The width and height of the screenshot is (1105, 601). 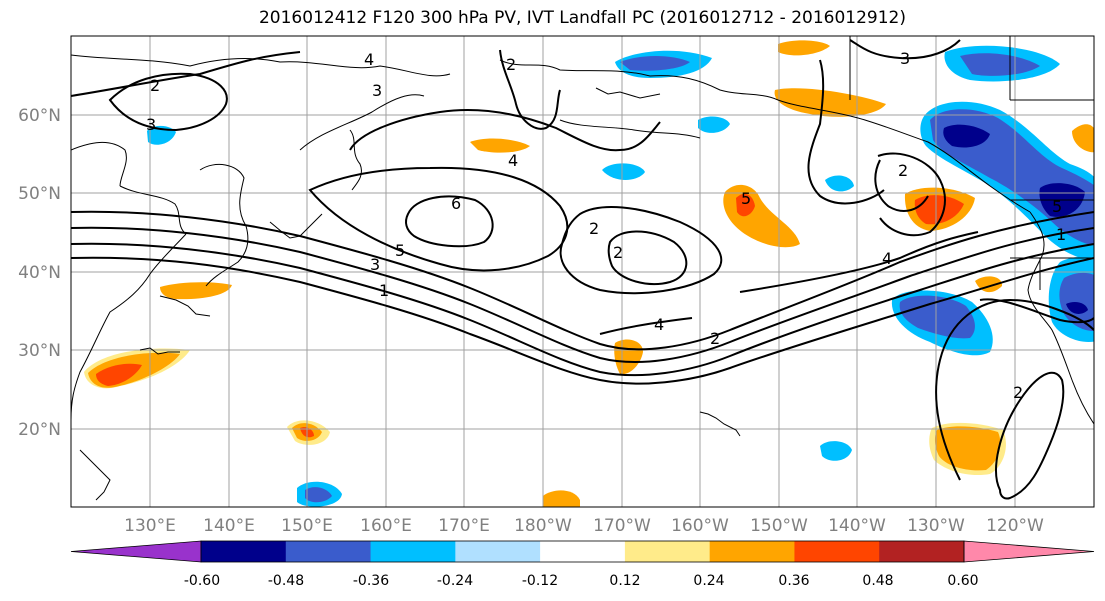 What do you see at coordinates (1029, 551) in the screenshot?
I see `colorbar-extend-high` at bounding box center [1029, 551].